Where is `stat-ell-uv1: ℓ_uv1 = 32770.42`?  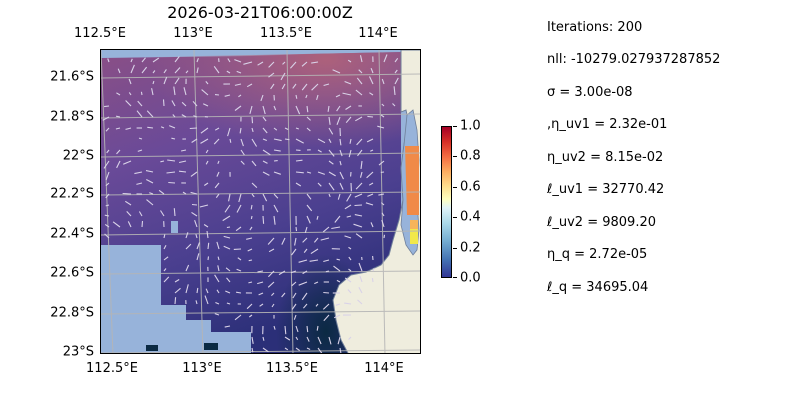
stat-ell-uv1: ℓ_uv1 = 32770.42 is located at coordinates (606, 189).